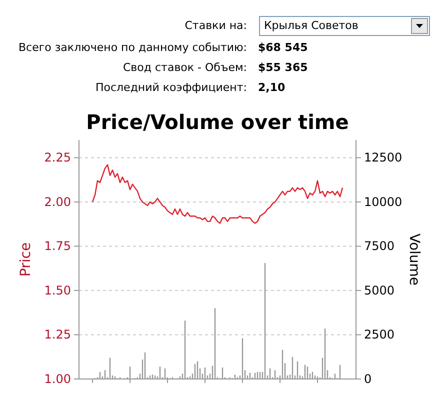 Image resolution: width=437 pixels, height=412 pixels. What do you see at coordinates (57, 379) in the screenshot?
I see `y-tick-label: 1.00` at bounding box center [57, 379].